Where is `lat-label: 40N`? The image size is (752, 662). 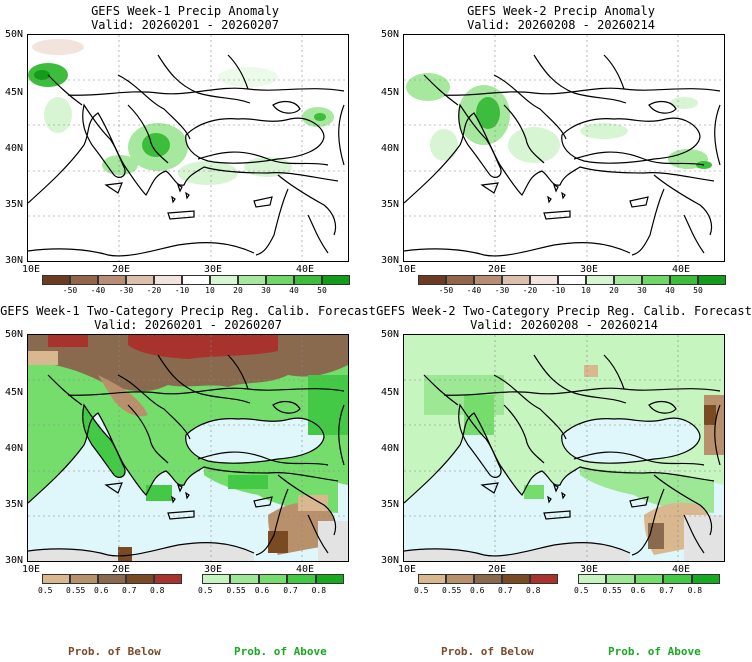
lat-label: 40N is located at coordinates (390, 148).